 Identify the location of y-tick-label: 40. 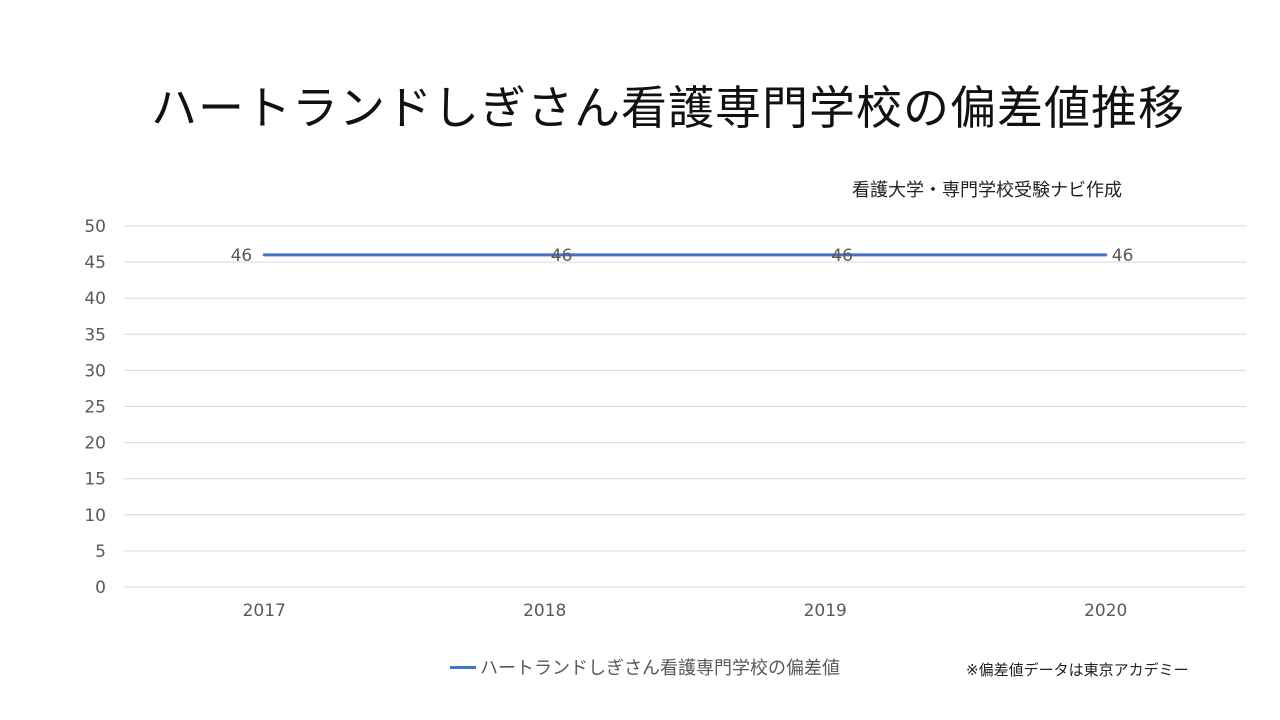
(95, 299).